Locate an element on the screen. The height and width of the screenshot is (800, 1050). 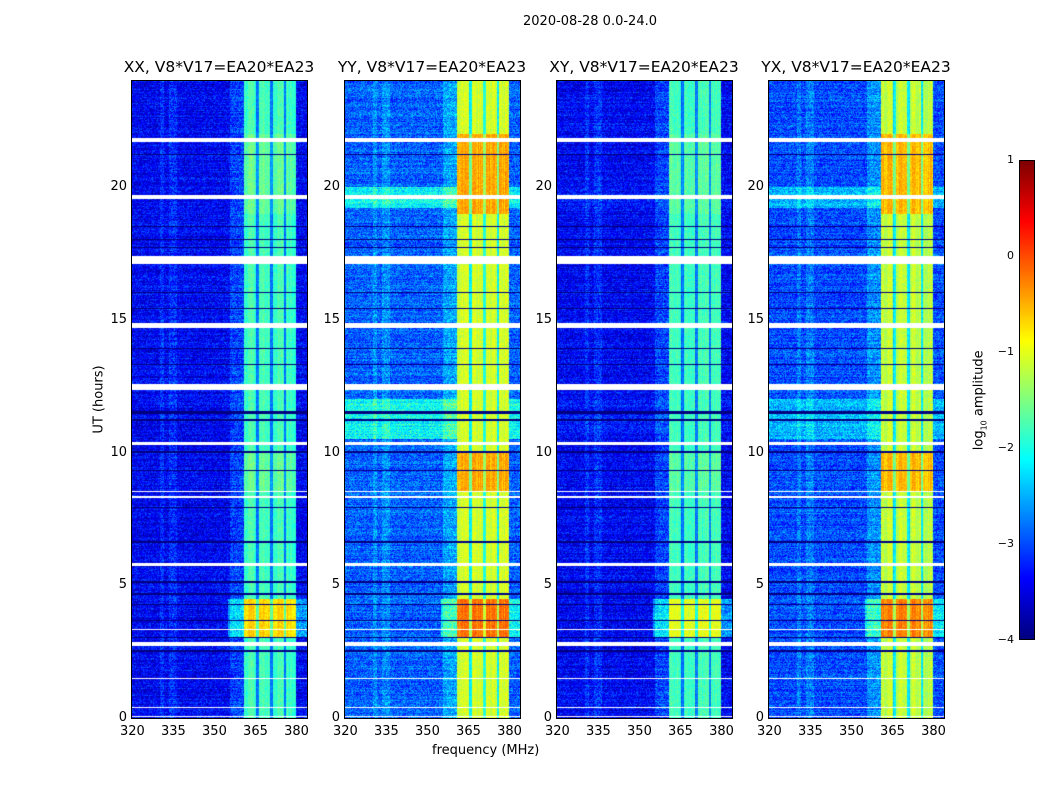
figure-title: 2020-08-28 0.0-24.0 is located at coordinates (590, 21).